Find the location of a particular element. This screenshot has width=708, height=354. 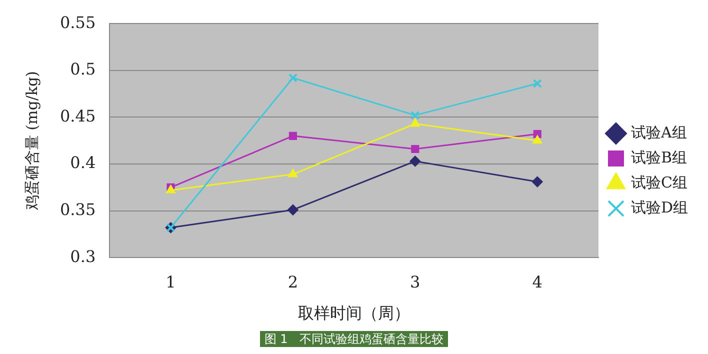

y-tick-label: 0.45 is located at coordinates (78, 116).